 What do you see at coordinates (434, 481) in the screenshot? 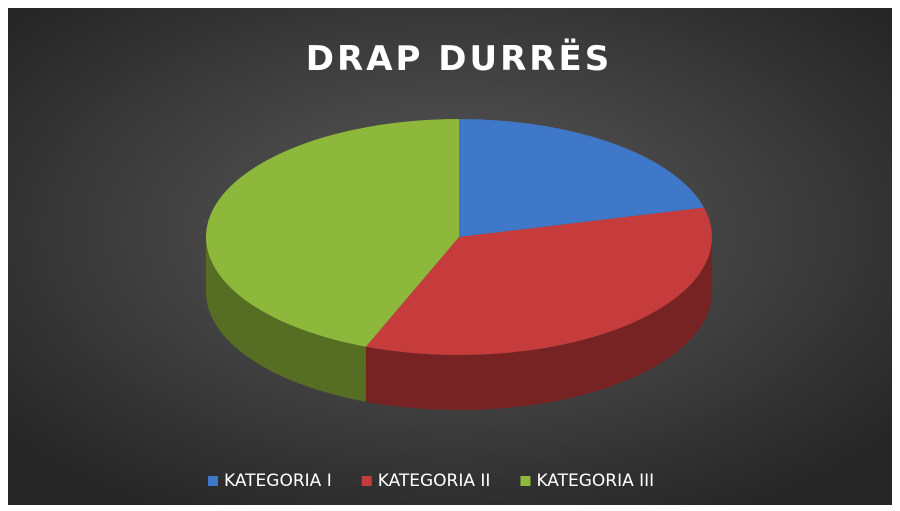
I see `legend-label: KATEGORIA II` at bounding box center [434, 481].